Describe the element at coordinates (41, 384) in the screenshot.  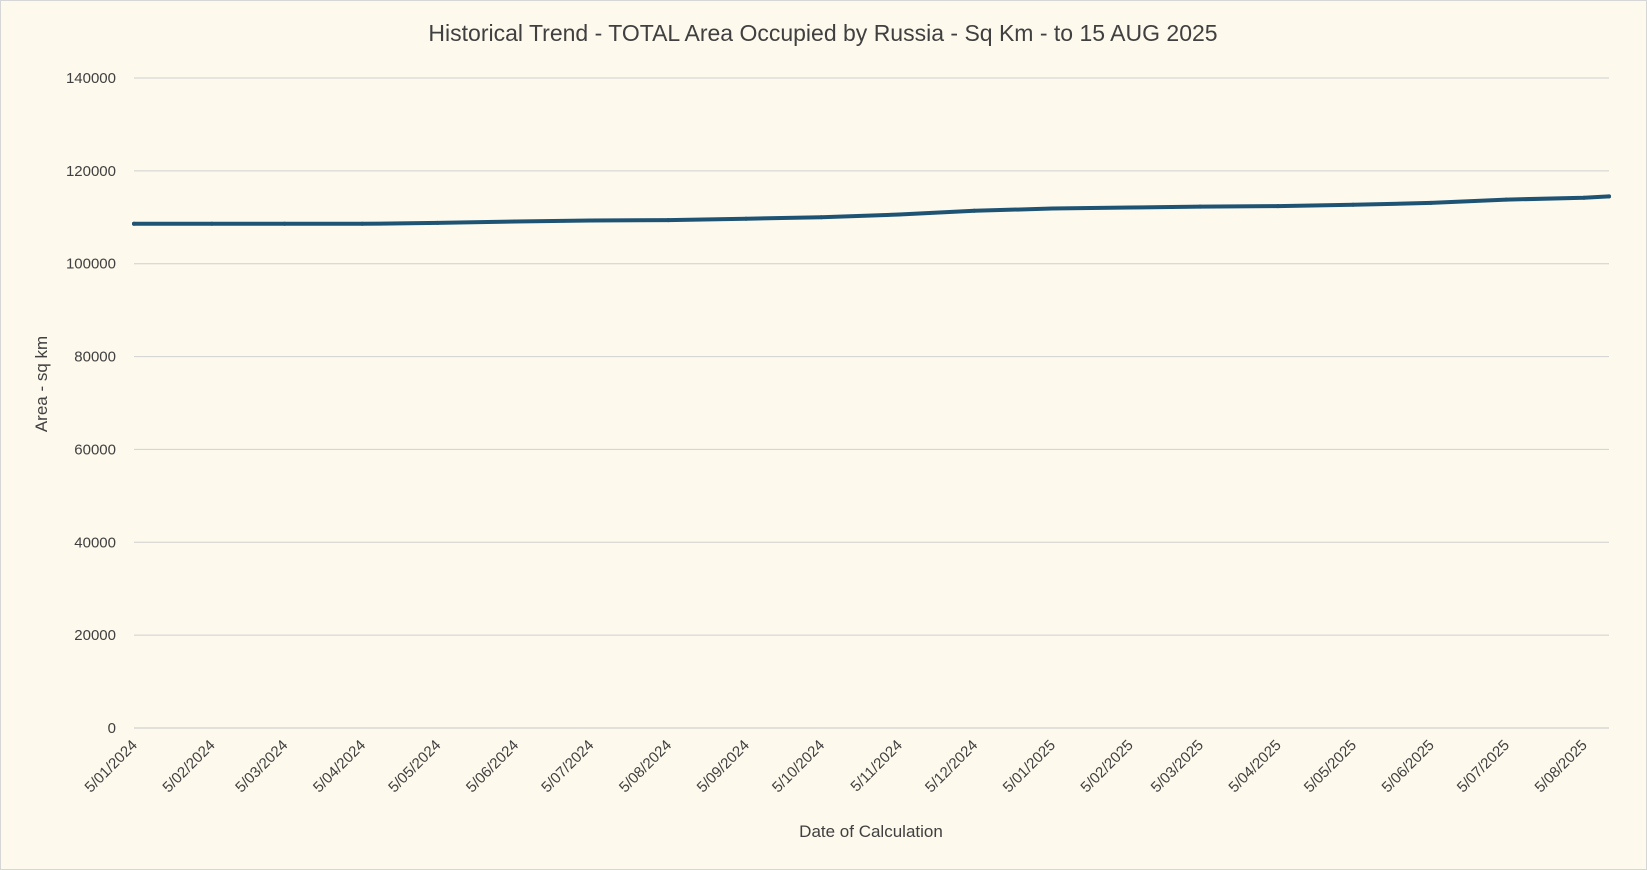
I see `y-axis-title: Area - sq km` at that location.